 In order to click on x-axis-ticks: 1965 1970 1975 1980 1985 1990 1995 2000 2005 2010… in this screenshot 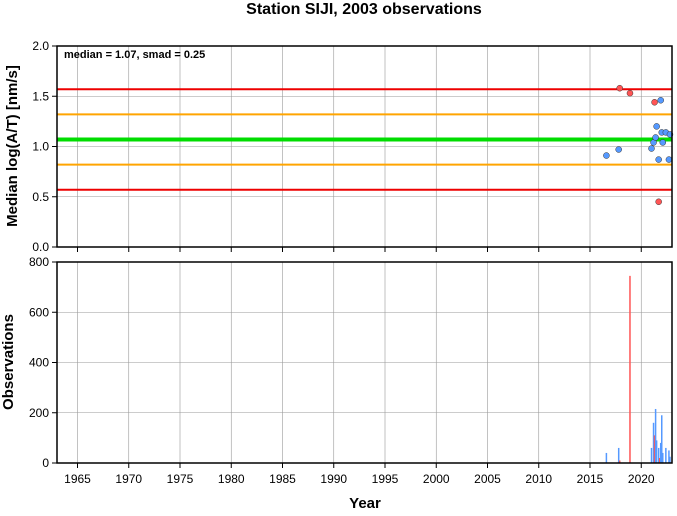, I will do `click(359, 474)`.